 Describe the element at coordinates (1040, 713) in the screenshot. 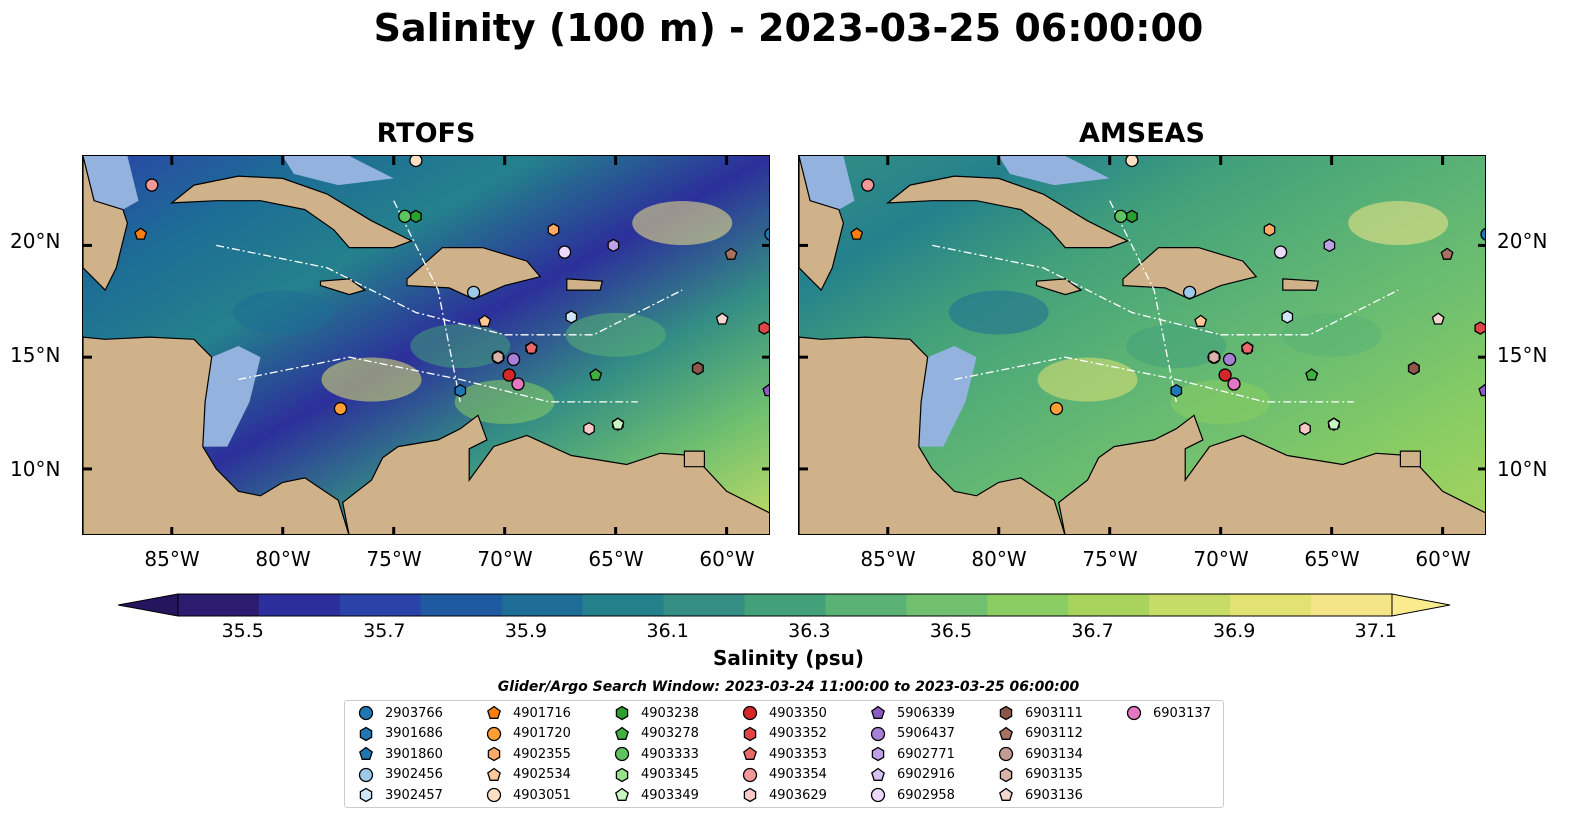

I see `legend-item-6903111: 6903111` at that location.